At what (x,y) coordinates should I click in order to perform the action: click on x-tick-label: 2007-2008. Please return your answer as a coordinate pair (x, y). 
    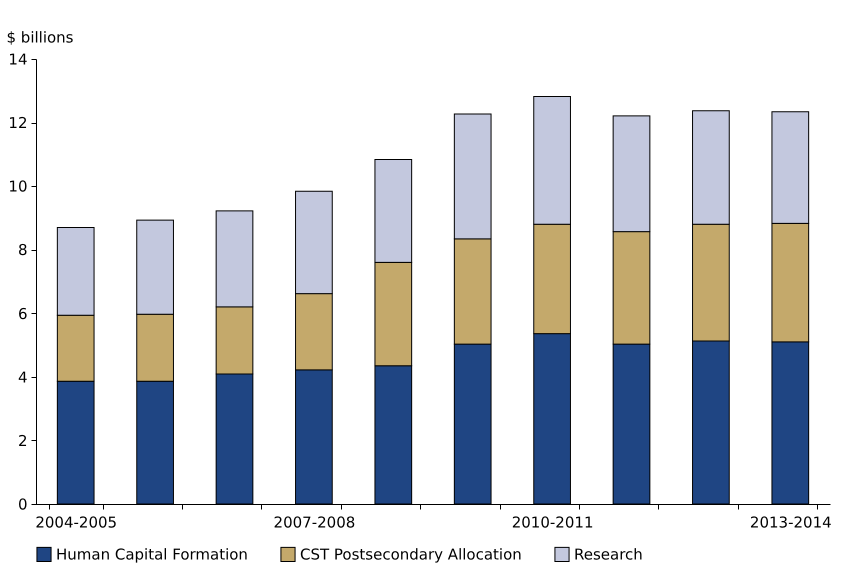
    Looking at the image, I should click on (315, 523).